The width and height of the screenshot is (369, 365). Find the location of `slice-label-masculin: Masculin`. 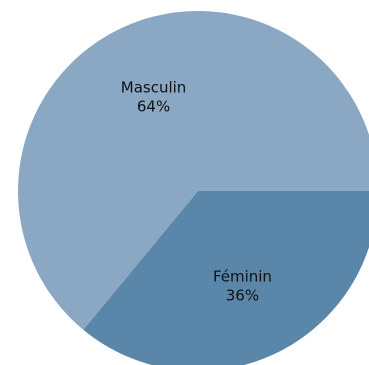

slice-label-masculin: Masculin is located at coordinates (154, 88).